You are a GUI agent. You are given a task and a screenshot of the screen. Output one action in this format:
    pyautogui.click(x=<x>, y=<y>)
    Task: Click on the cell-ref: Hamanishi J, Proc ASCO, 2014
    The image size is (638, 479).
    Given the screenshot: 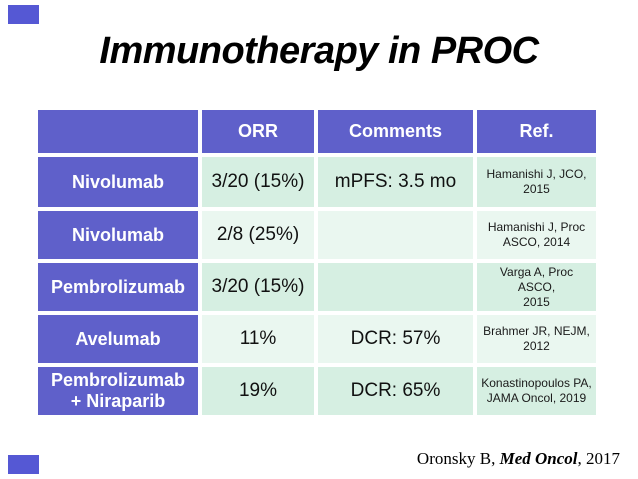 What is the action you would take?
    pyautogui.click(x=536, y=235)
    